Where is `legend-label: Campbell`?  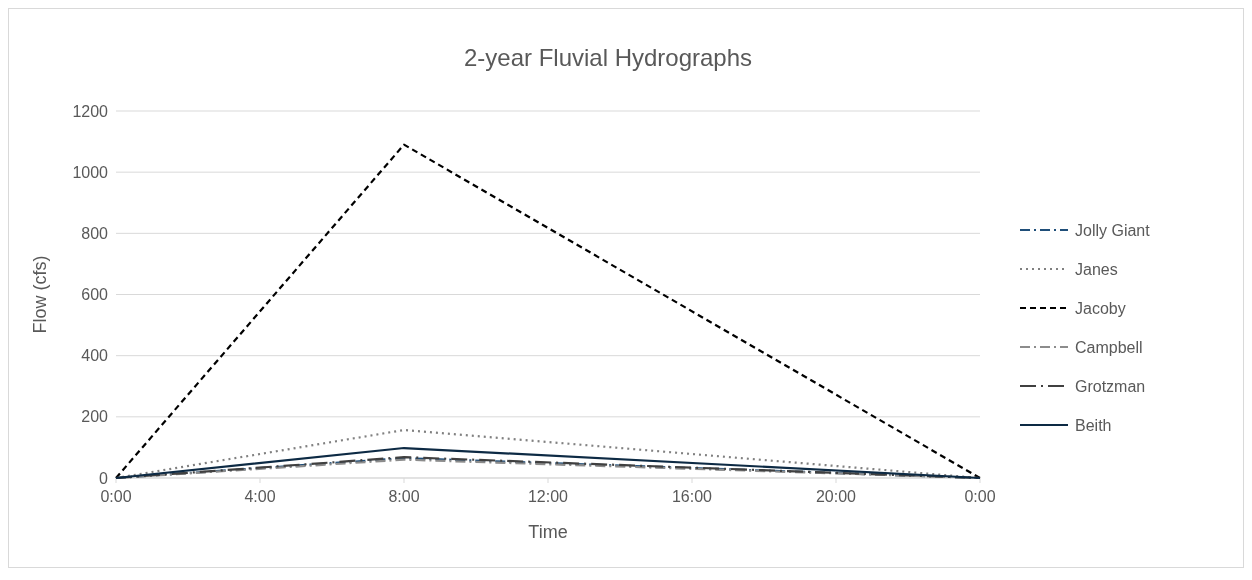
legend-label: Campbell is located at coordinates (1109, 347).